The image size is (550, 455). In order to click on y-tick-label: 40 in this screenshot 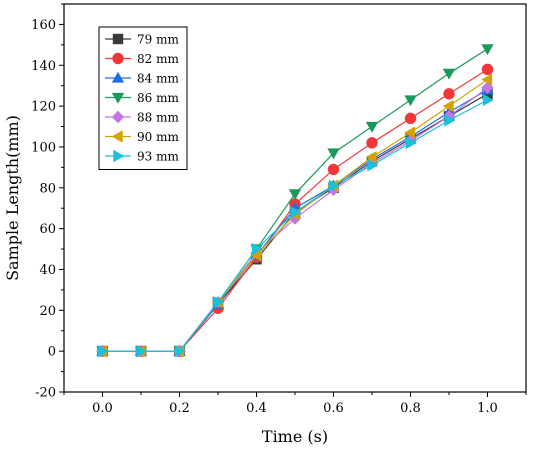, I will do `click(47, 270)`.